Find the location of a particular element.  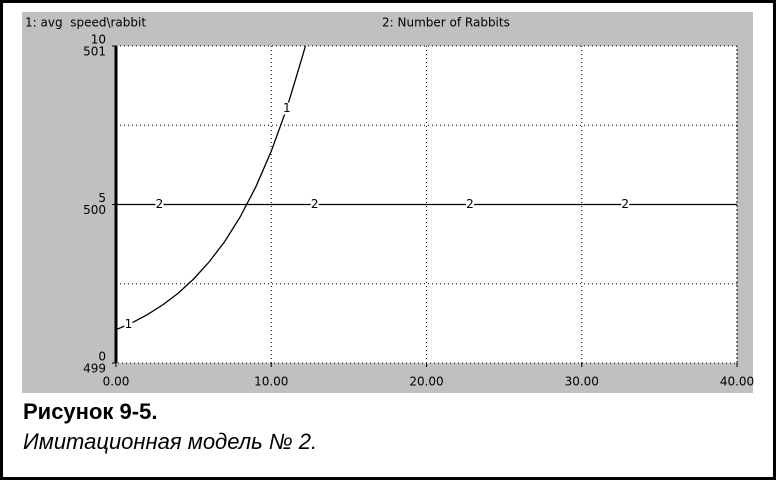

caption-text: Имитационная модель № 2. is located at coordinates (170, 441).